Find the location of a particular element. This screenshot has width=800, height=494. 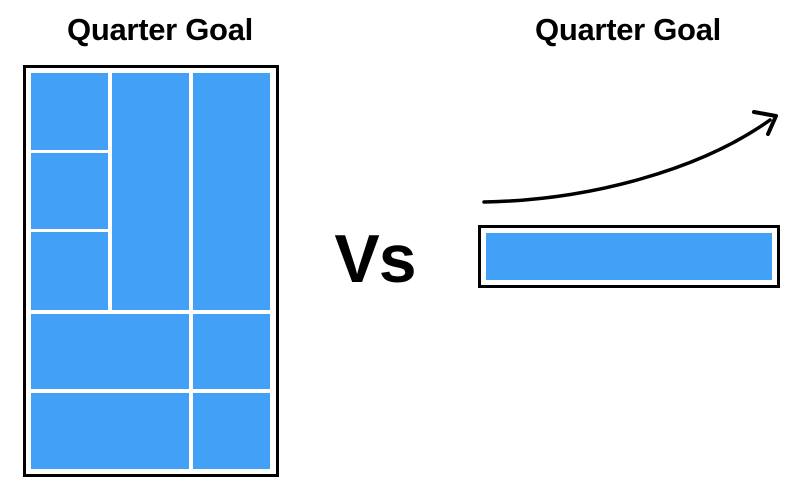

vs-label: Vs is located at coordinates (375, 259).